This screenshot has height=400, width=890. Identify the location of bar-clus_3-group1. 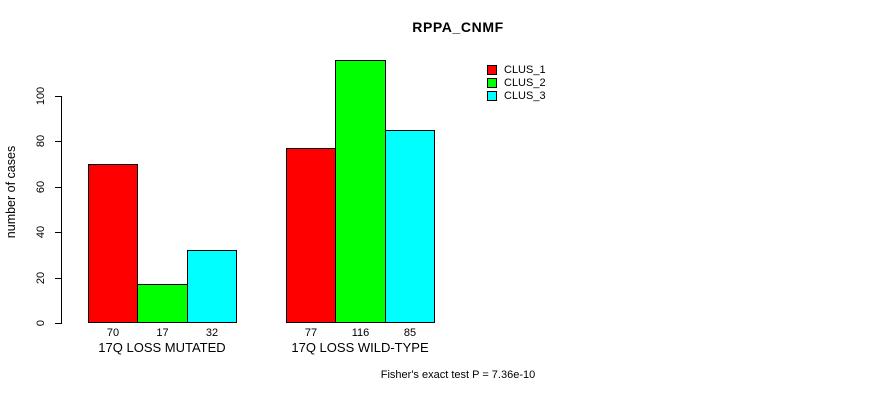
(212, 286).